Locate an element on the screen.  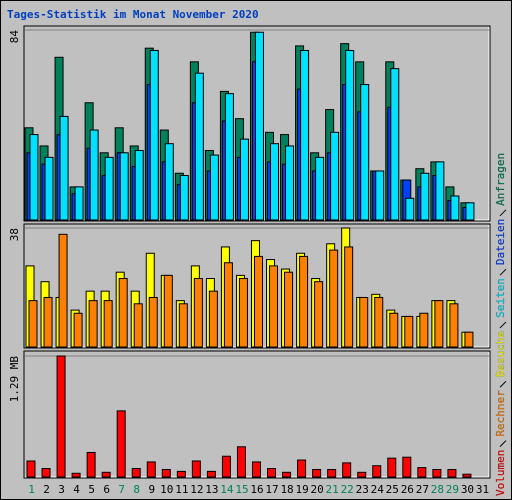
x-tick-label: 25 is located at coordinates (392, 489).